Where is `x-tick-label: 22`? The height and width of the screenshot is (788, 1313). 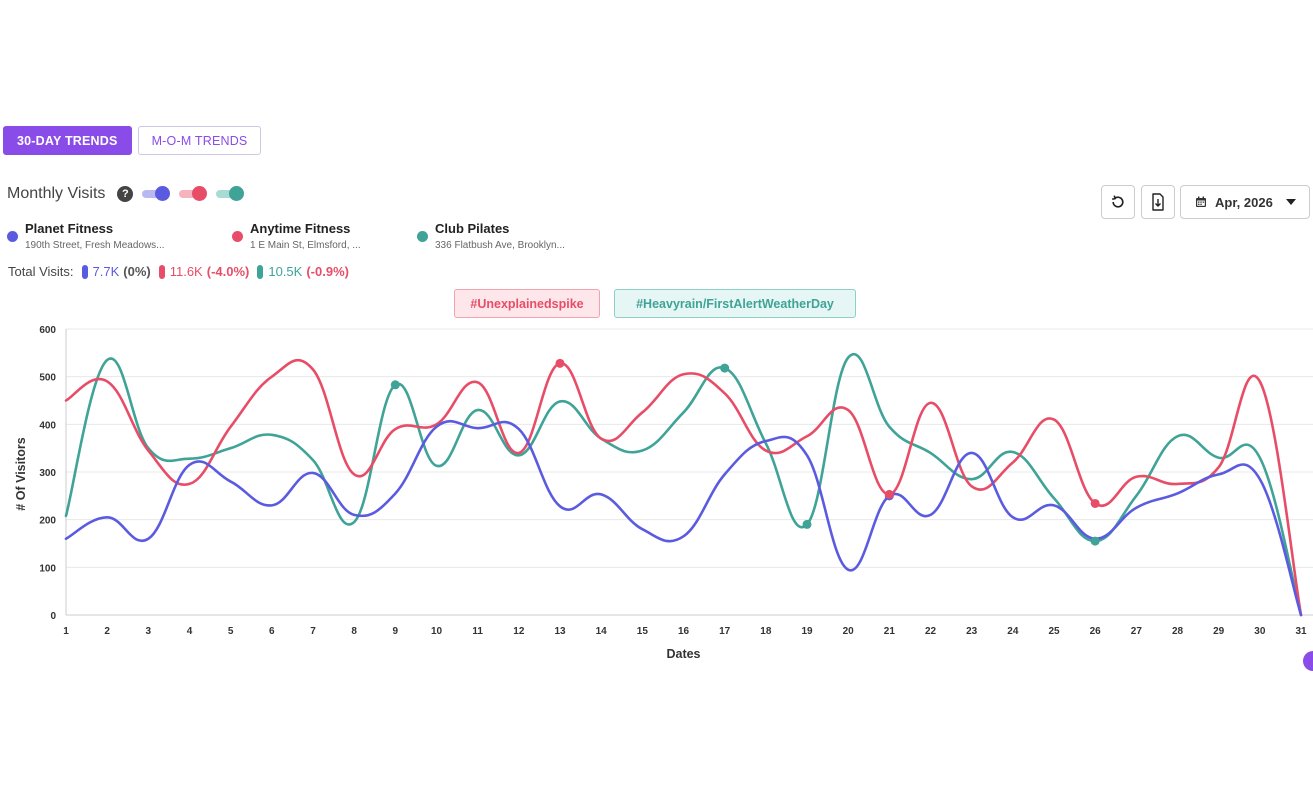
x-tick-label: 22 is located at coordinates (931, 631).